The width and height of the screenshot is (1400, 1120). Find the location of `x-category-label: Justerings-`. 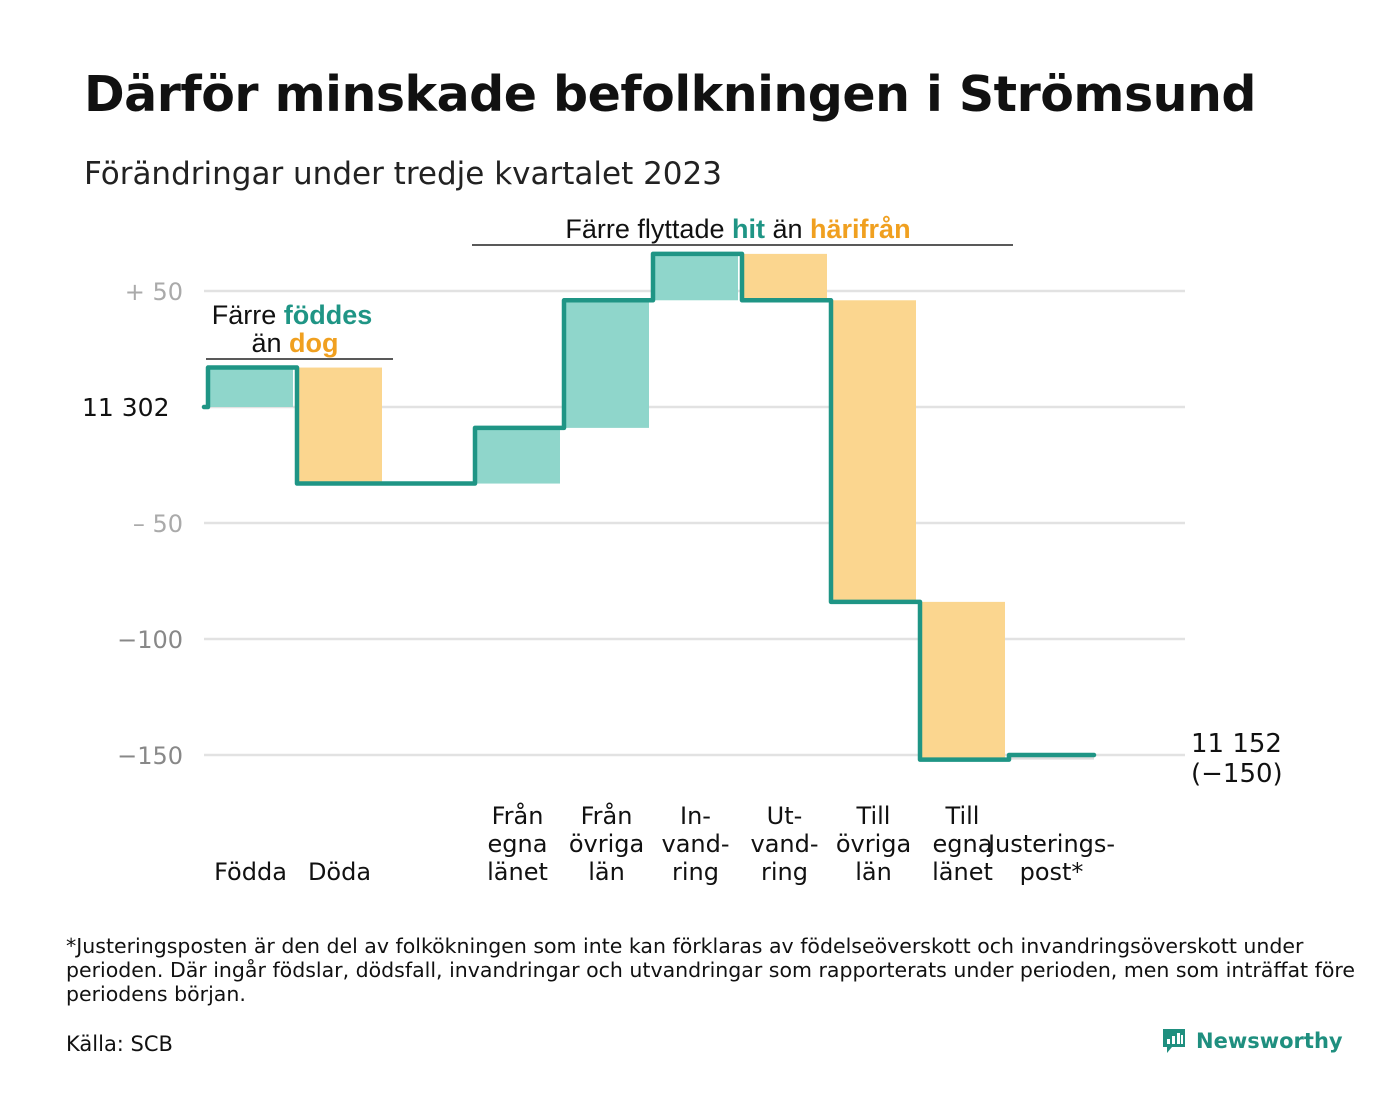

x-category-label: Justerings- is located at coordinates (1050, 844).